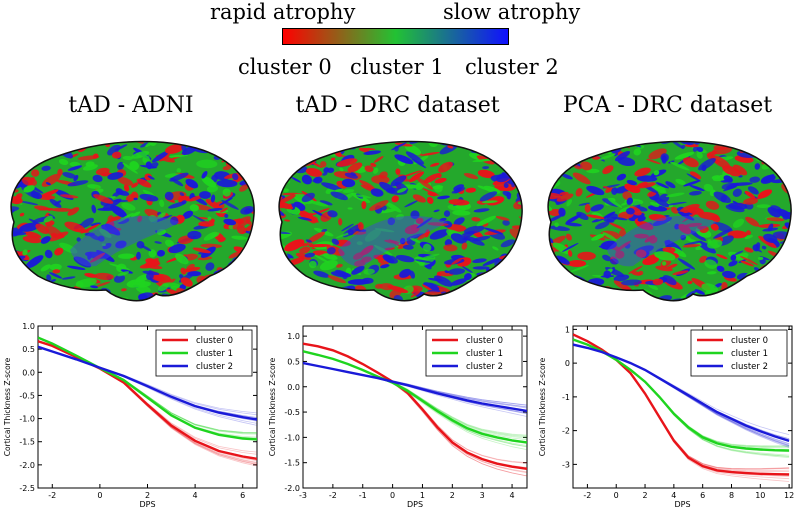  I want to click on panel-title-drc-tad: tAD - DRC dataset, so click(397, 105).